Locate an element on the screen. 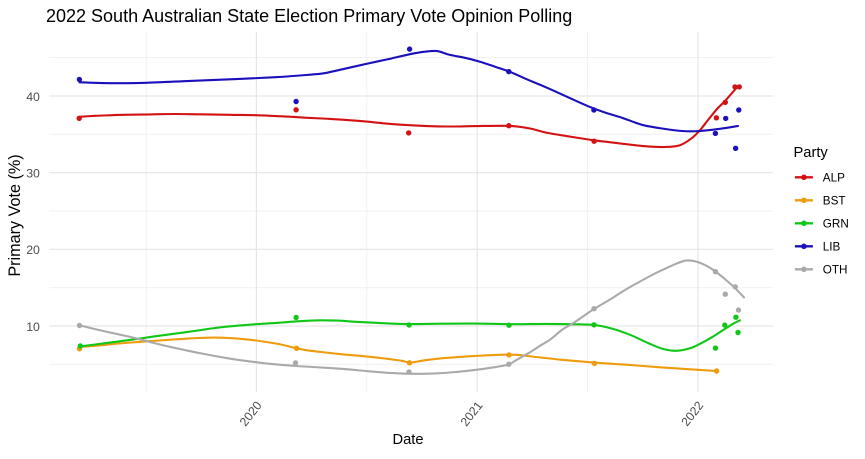 The width and height of the screenshot is (865, 459). svg-text: OTH is located at coordinates (835, 270).